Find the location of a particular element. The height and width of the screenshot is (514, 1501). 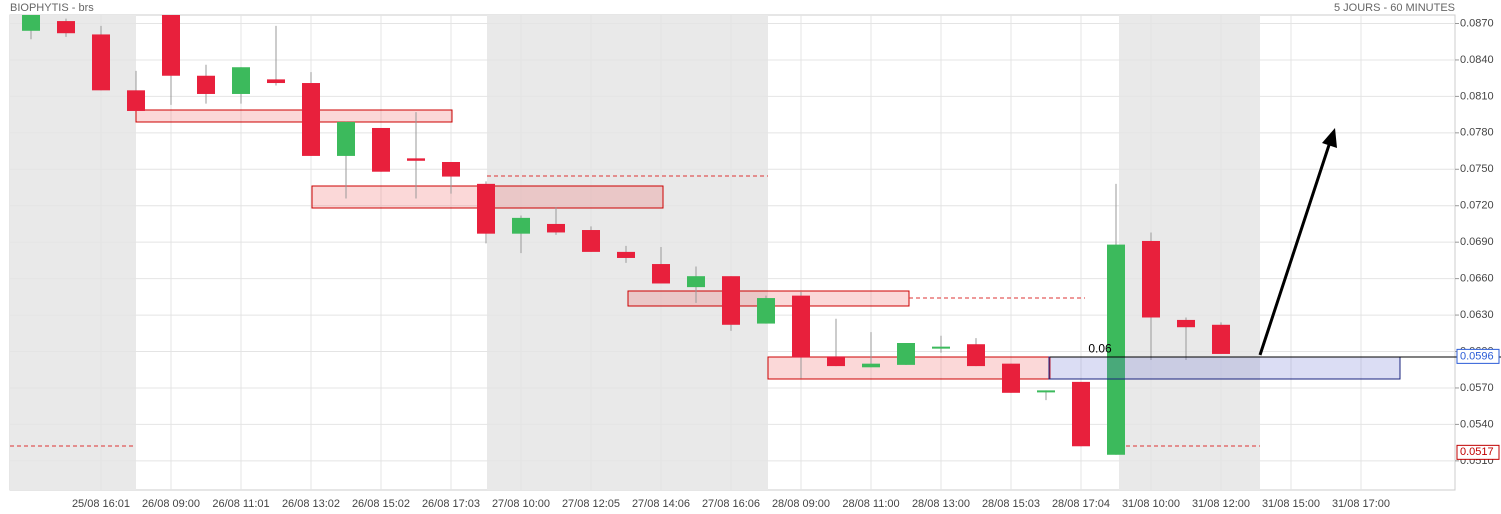

x-tick-label: 28/08 11:00 is located at coordinates (870, 504).